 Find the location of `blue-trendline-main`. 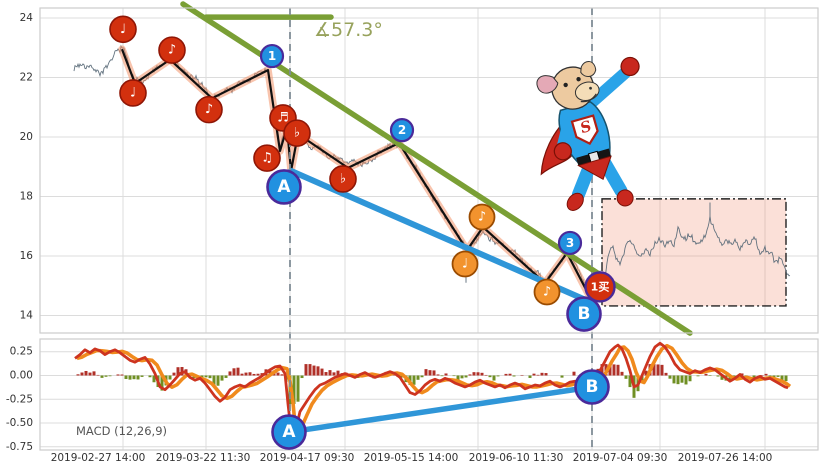

blue-trendline-main is located at coordinates (440, 236).